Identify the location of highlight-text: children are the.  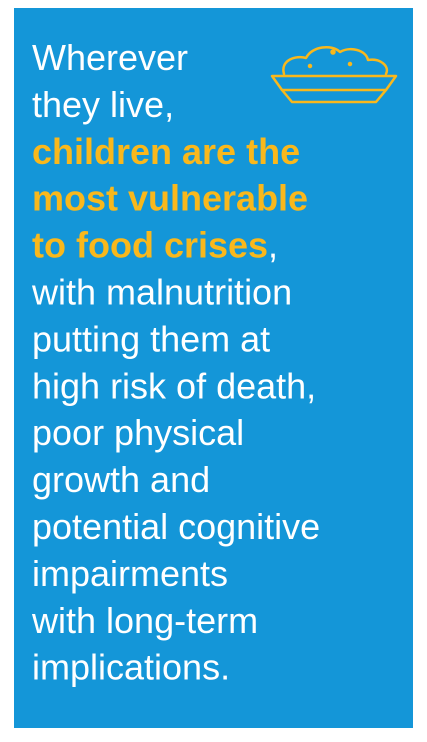
(166, 151).